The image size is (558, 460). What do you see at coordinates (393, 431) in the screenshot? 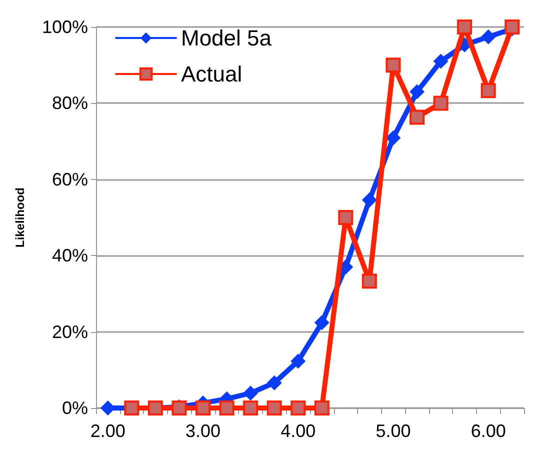
I see `x-tick-label: 5.00` at bounding box center [393, 431].